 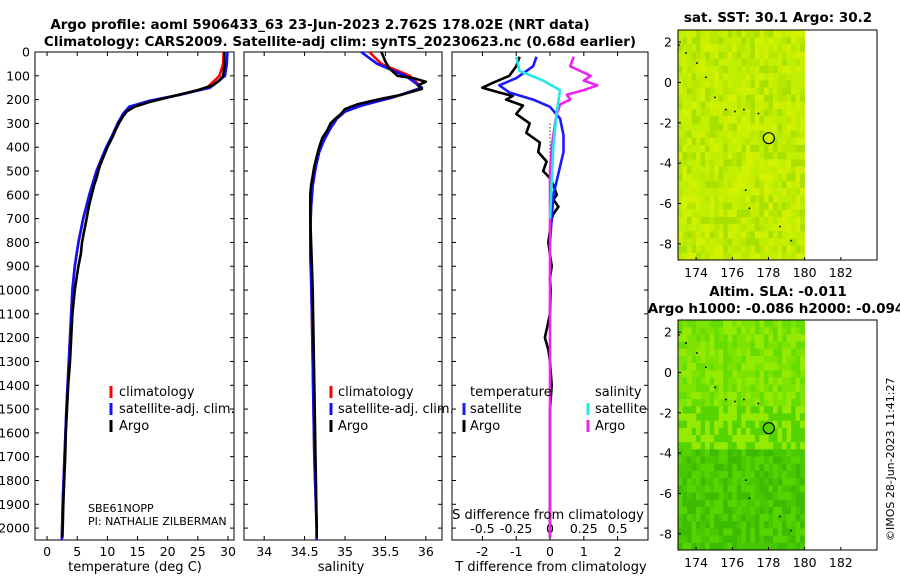 I want to click on map-y-tick-label: -8, so click(x=666, y=243).